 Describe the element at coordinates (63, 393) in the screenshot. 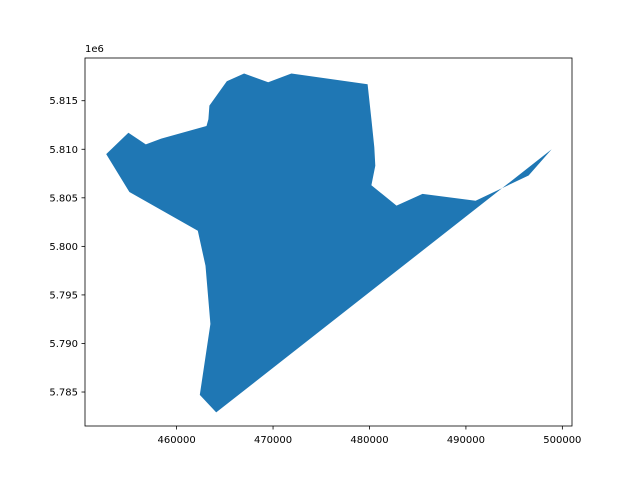

I see `y-tick-label: 5.785` at that location.